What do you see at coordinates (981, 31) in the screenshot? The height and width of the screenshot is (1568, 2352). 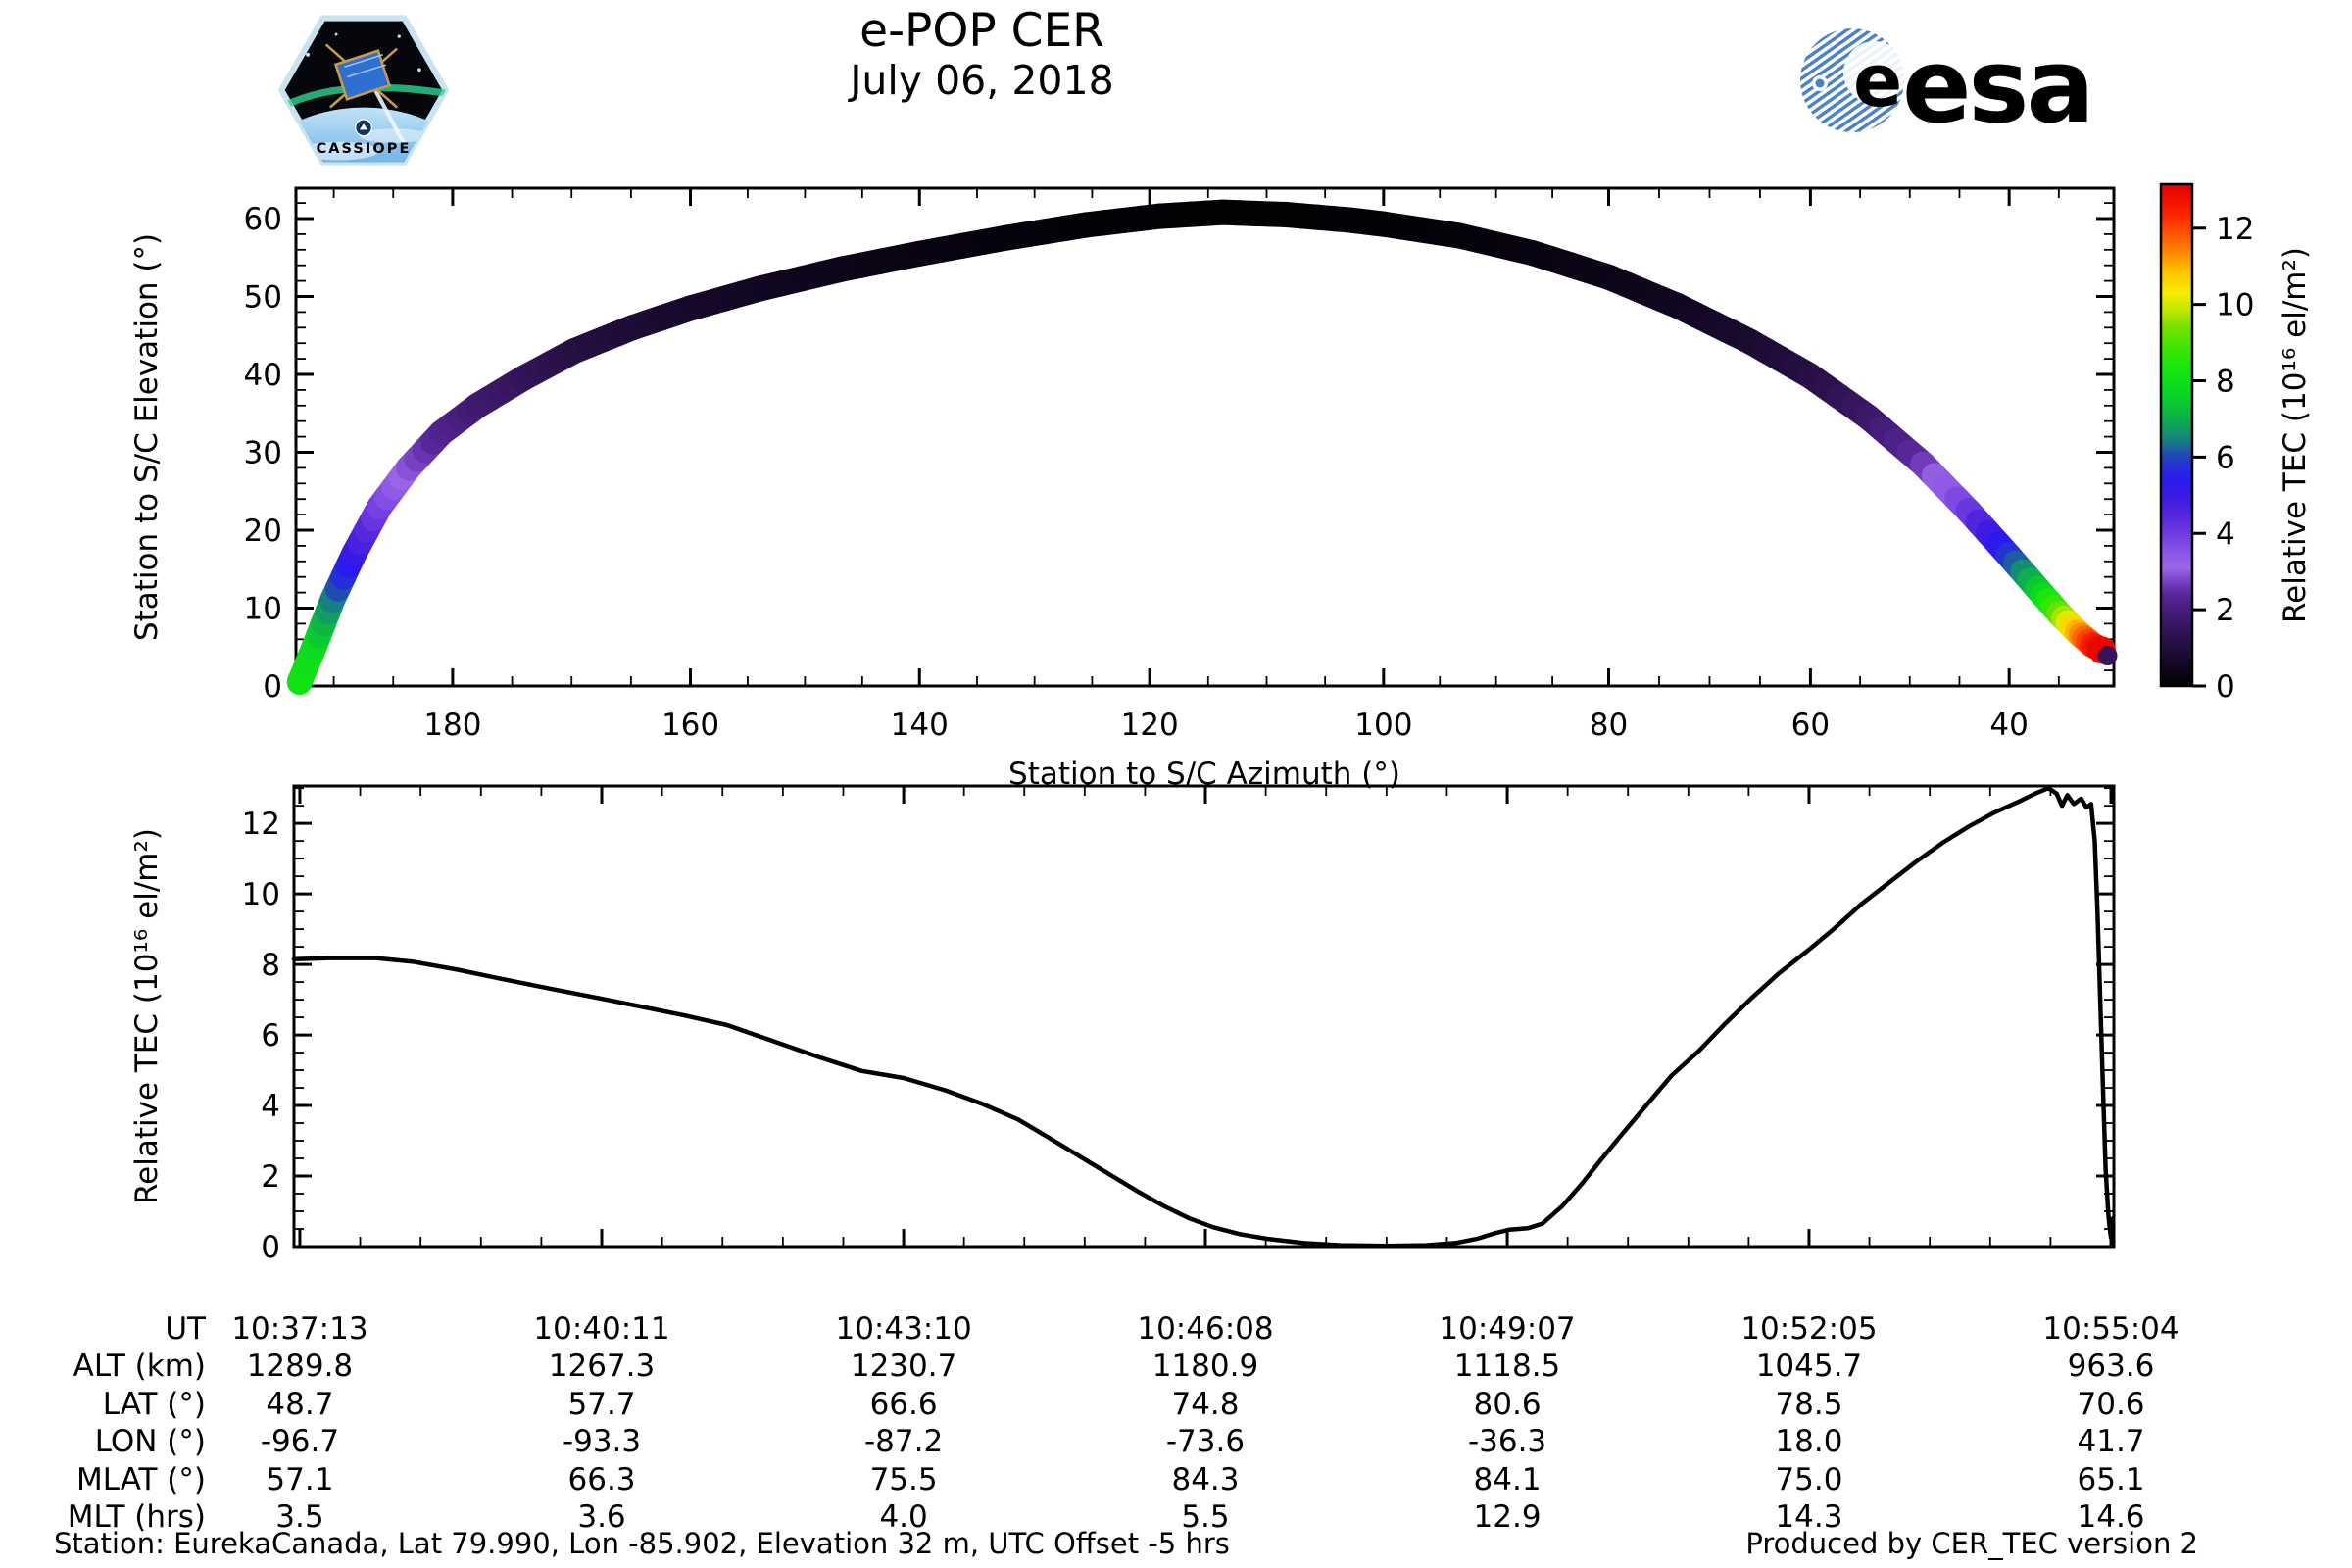 I see `page-title: e-POP CER` at bounding box center [981, 31].